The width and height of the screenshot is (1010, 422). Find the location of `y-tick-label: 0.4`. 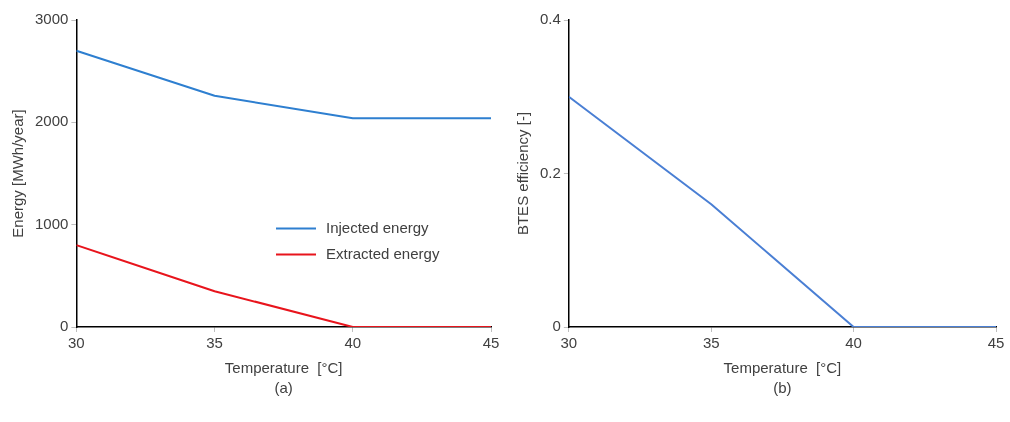

y-tick-label: 0.4 is located at coordinates (550, 19).